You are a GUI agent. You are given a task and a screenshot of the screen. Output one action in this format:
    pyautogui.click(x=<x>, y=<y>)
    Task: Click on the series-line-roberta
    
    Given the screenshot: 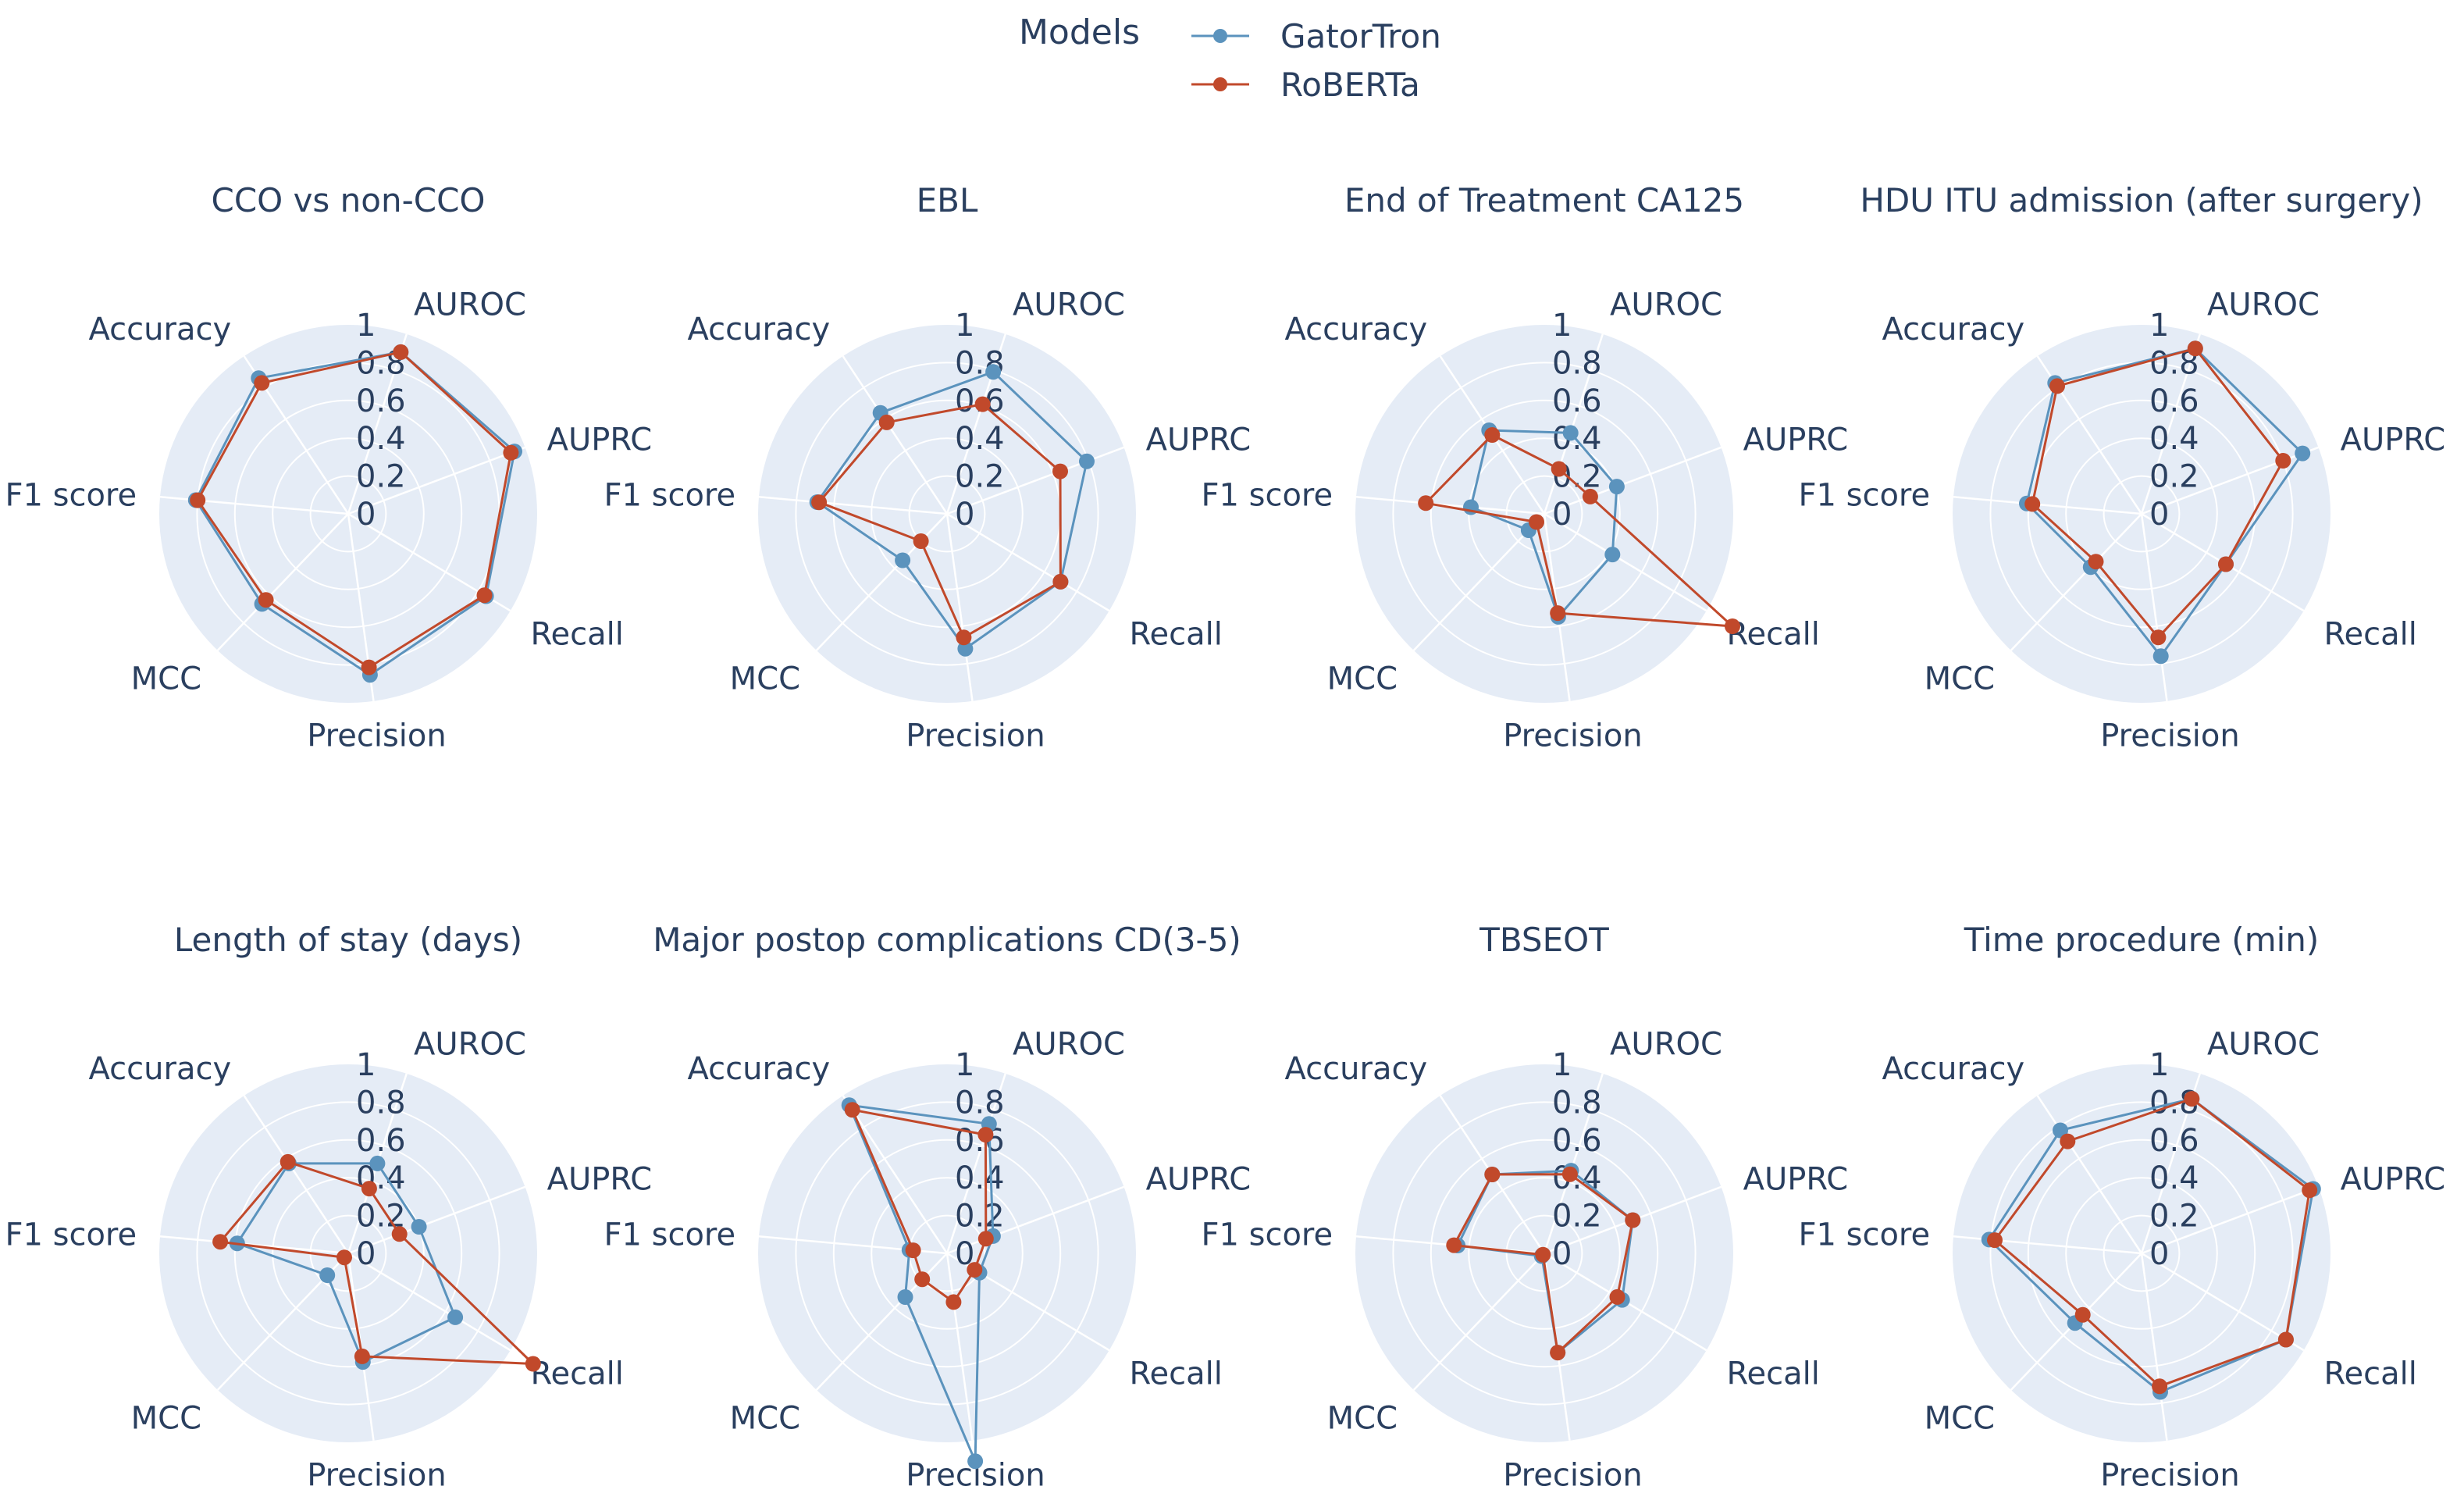 What is the action you would take?
    pyautogui.click(x=354, y=510)
    